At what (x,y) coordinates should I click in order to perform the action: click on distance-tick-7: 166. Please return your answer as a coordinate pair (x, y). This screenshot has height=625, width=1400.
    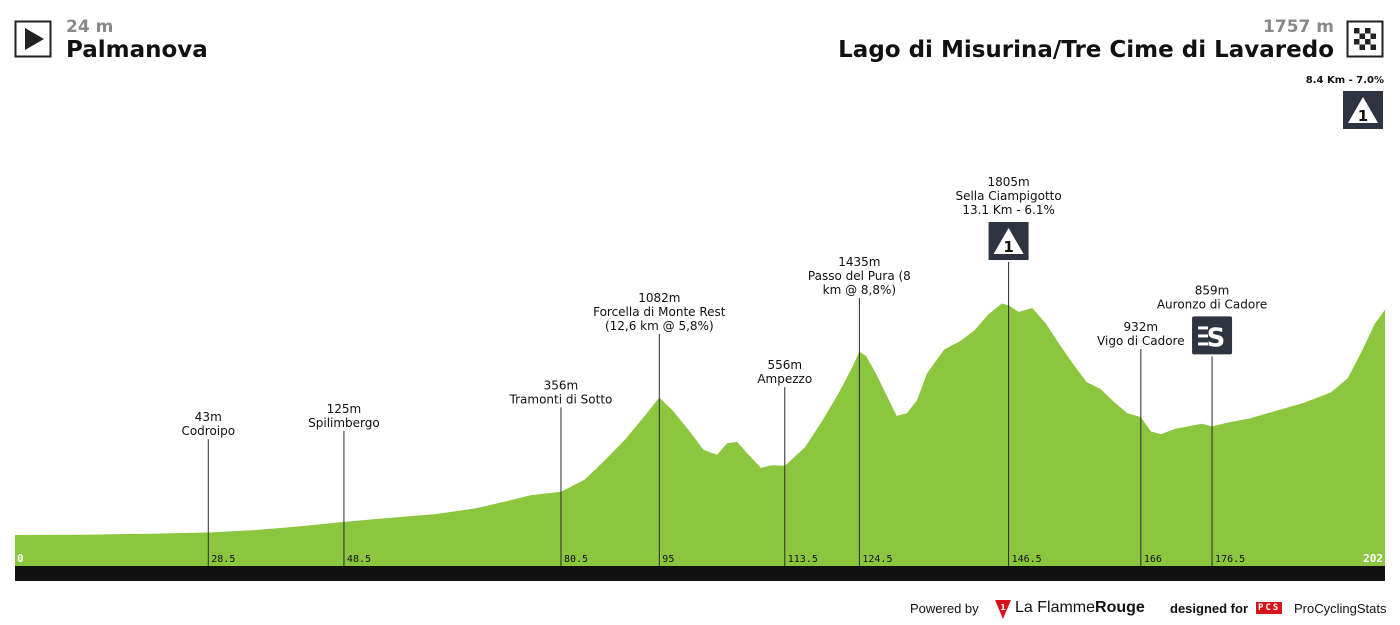
    Looking at the image, I should click on (1153, 559).